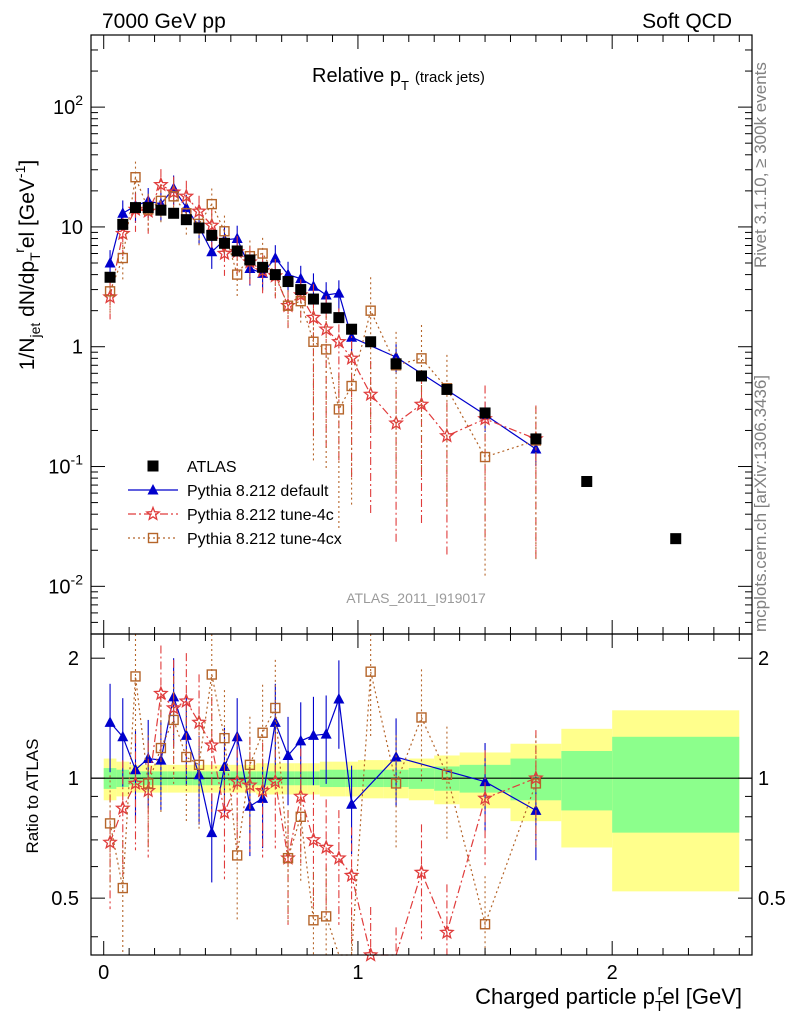  I want to click on header-left: 7000 GeV pp, so click(164, 21).